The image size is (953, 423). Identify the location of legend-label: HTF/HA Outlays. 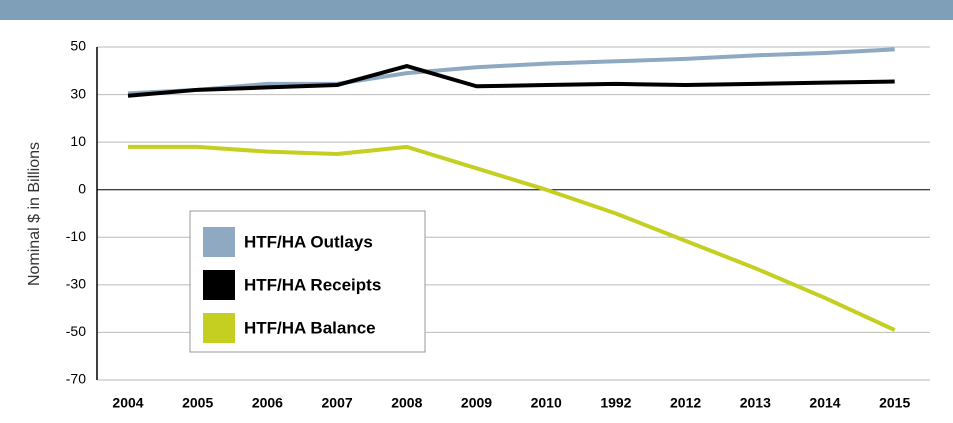
(308, 241).